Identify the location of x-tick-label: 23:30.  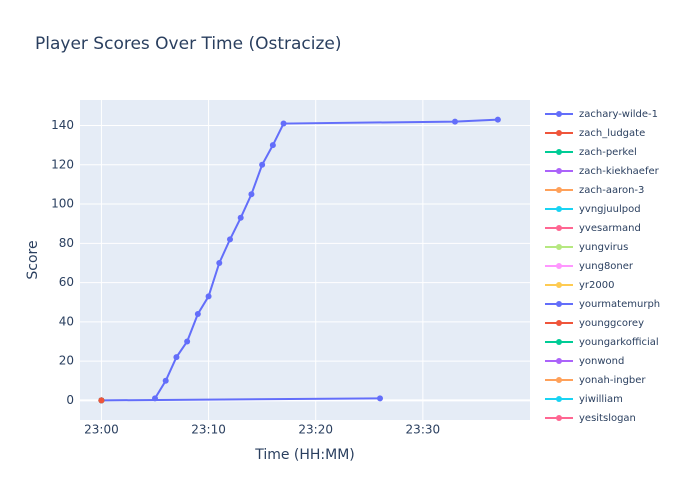
(423, 430).